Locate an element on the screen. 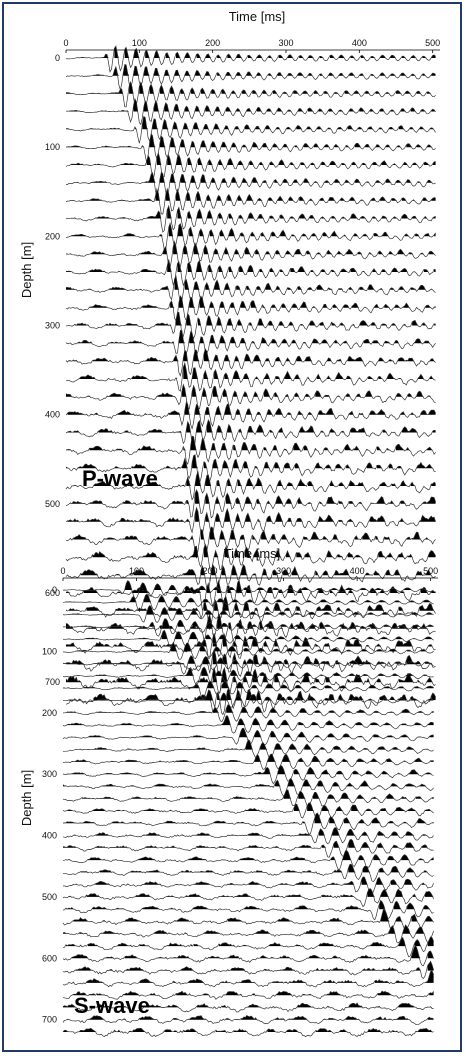 This screenshot has height=1056, width=466. x-tick-label: 0 is located at coordinates (62, 571).